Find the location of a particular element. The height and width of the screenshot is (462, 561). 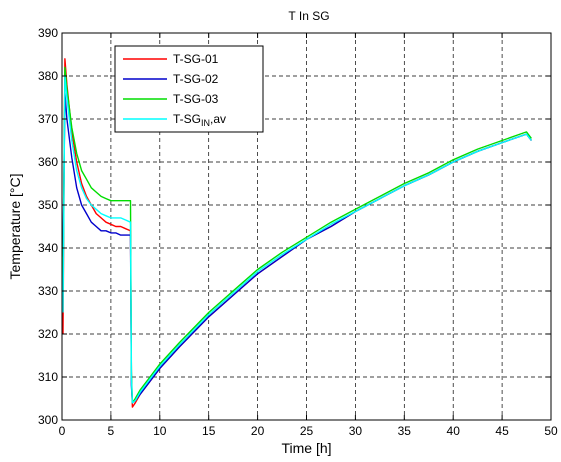

y-tick-label: 320 is located at coordinates (48, 334).